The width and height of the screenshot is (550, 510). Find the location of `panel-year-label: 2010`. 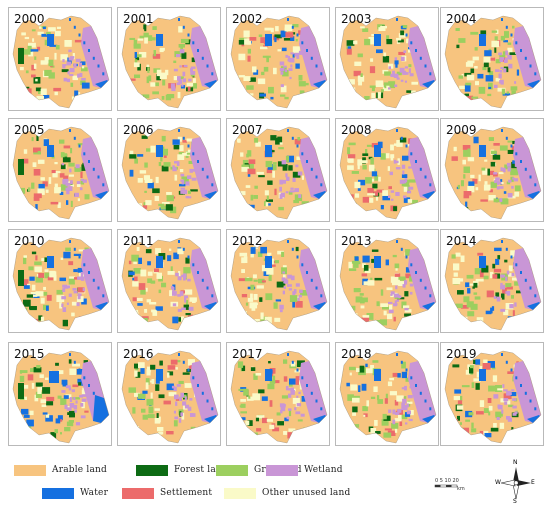

panel-year-label: 2010 is located at coordinates (29, 241).